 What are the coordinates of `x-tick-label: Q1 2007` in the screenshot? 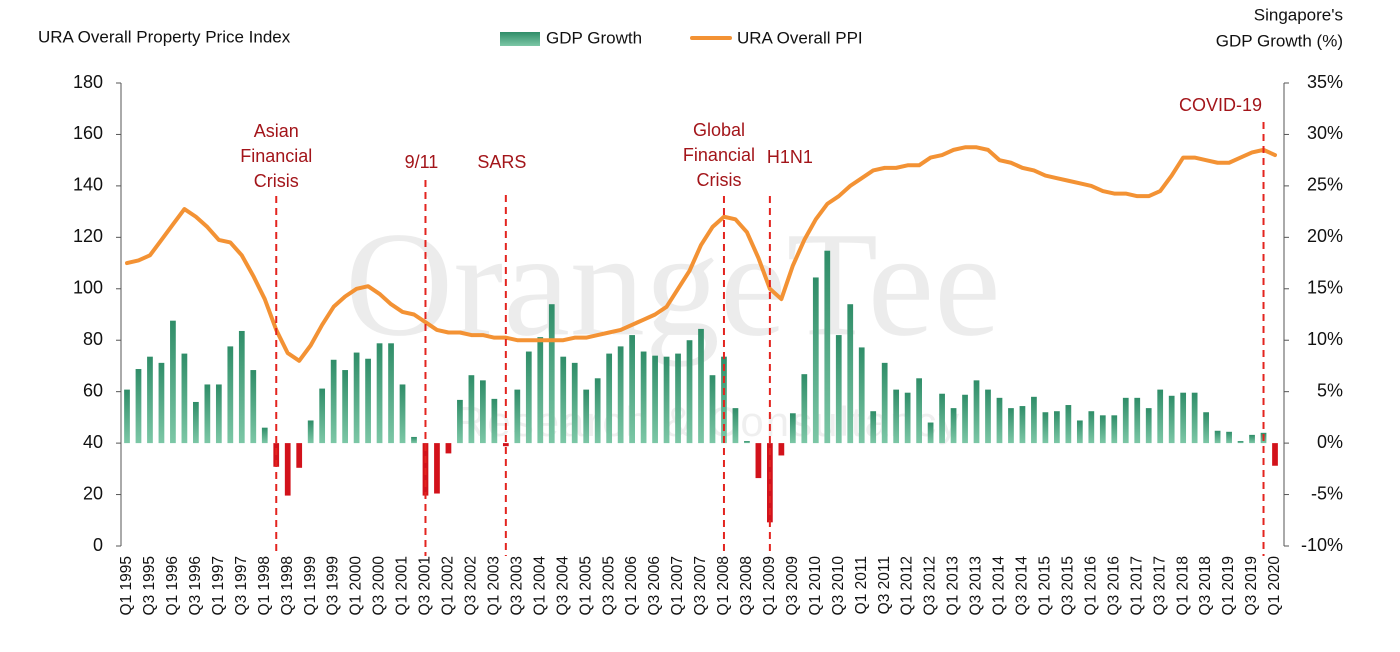 It's located at (677, 585).